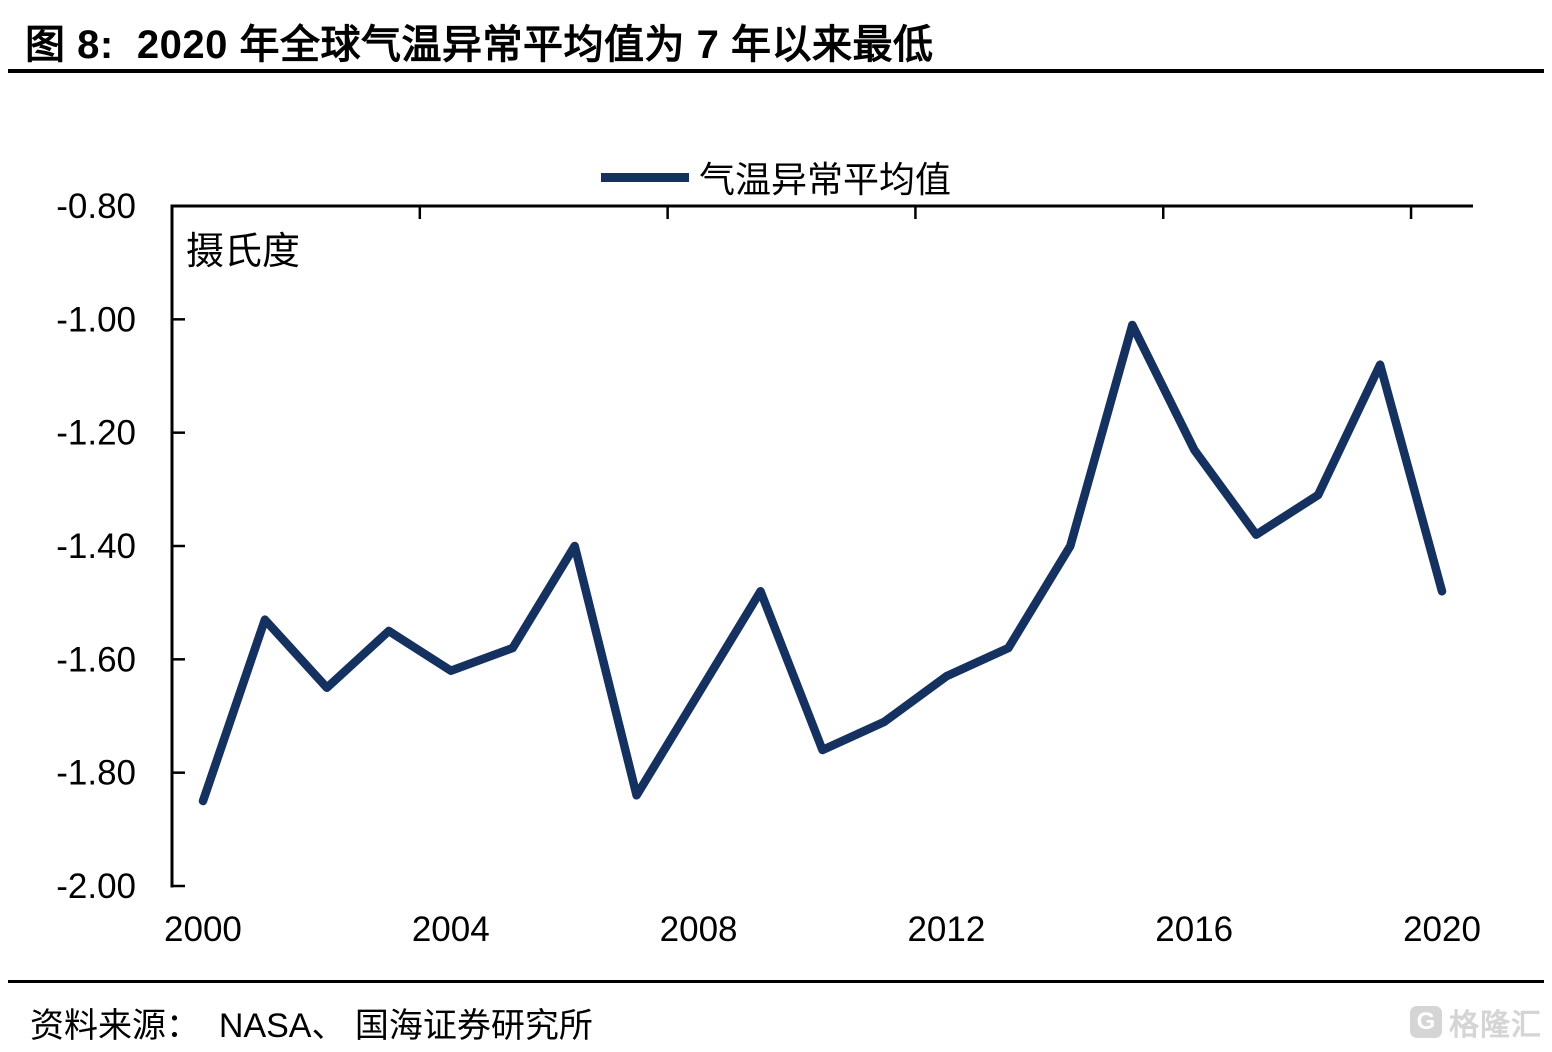  I want to click on y-axis-tick-label: -2.00, so click(96, 886).